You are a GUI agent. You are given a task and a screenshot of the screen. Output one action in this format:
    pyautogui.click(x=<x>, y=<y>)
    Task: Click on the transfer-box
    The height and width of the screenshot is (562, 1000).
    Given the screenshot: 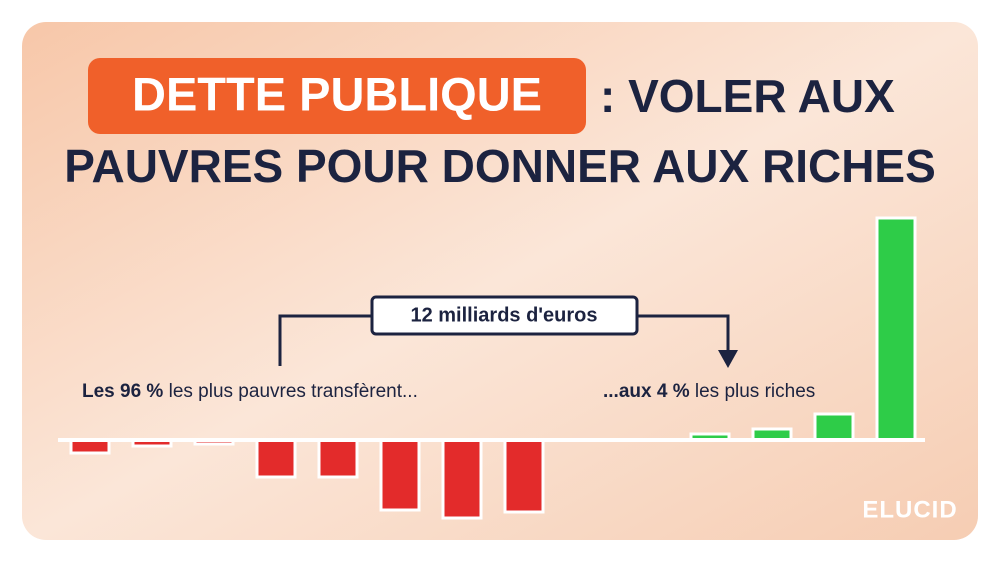 What is the action you would take?
    pyautogui.click(x=504, y=315)
    